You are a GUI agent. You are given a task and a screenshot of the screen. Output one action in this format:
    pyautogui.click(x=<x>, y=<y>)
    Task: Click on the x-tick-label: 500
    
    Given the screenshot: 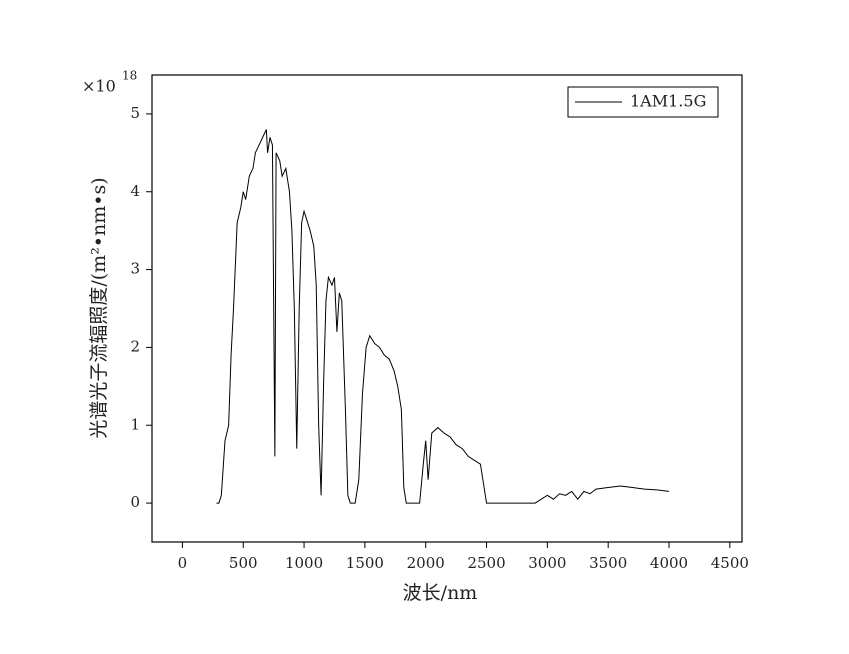 What is the action you would take?
    pyautogui.click(x=243, y=563)
    